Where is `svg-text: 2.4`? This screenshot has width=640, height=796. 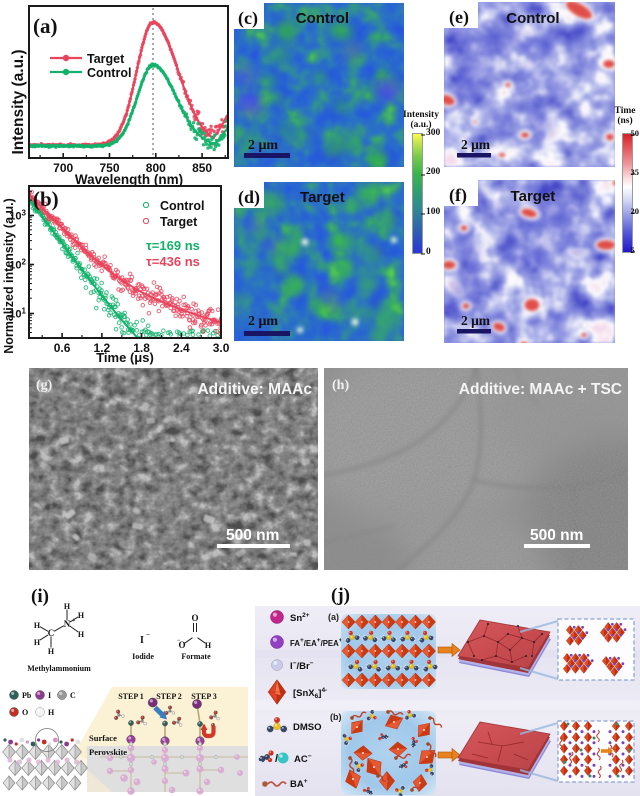
svg-text: 2.4 is located at coordinates (181, 348).